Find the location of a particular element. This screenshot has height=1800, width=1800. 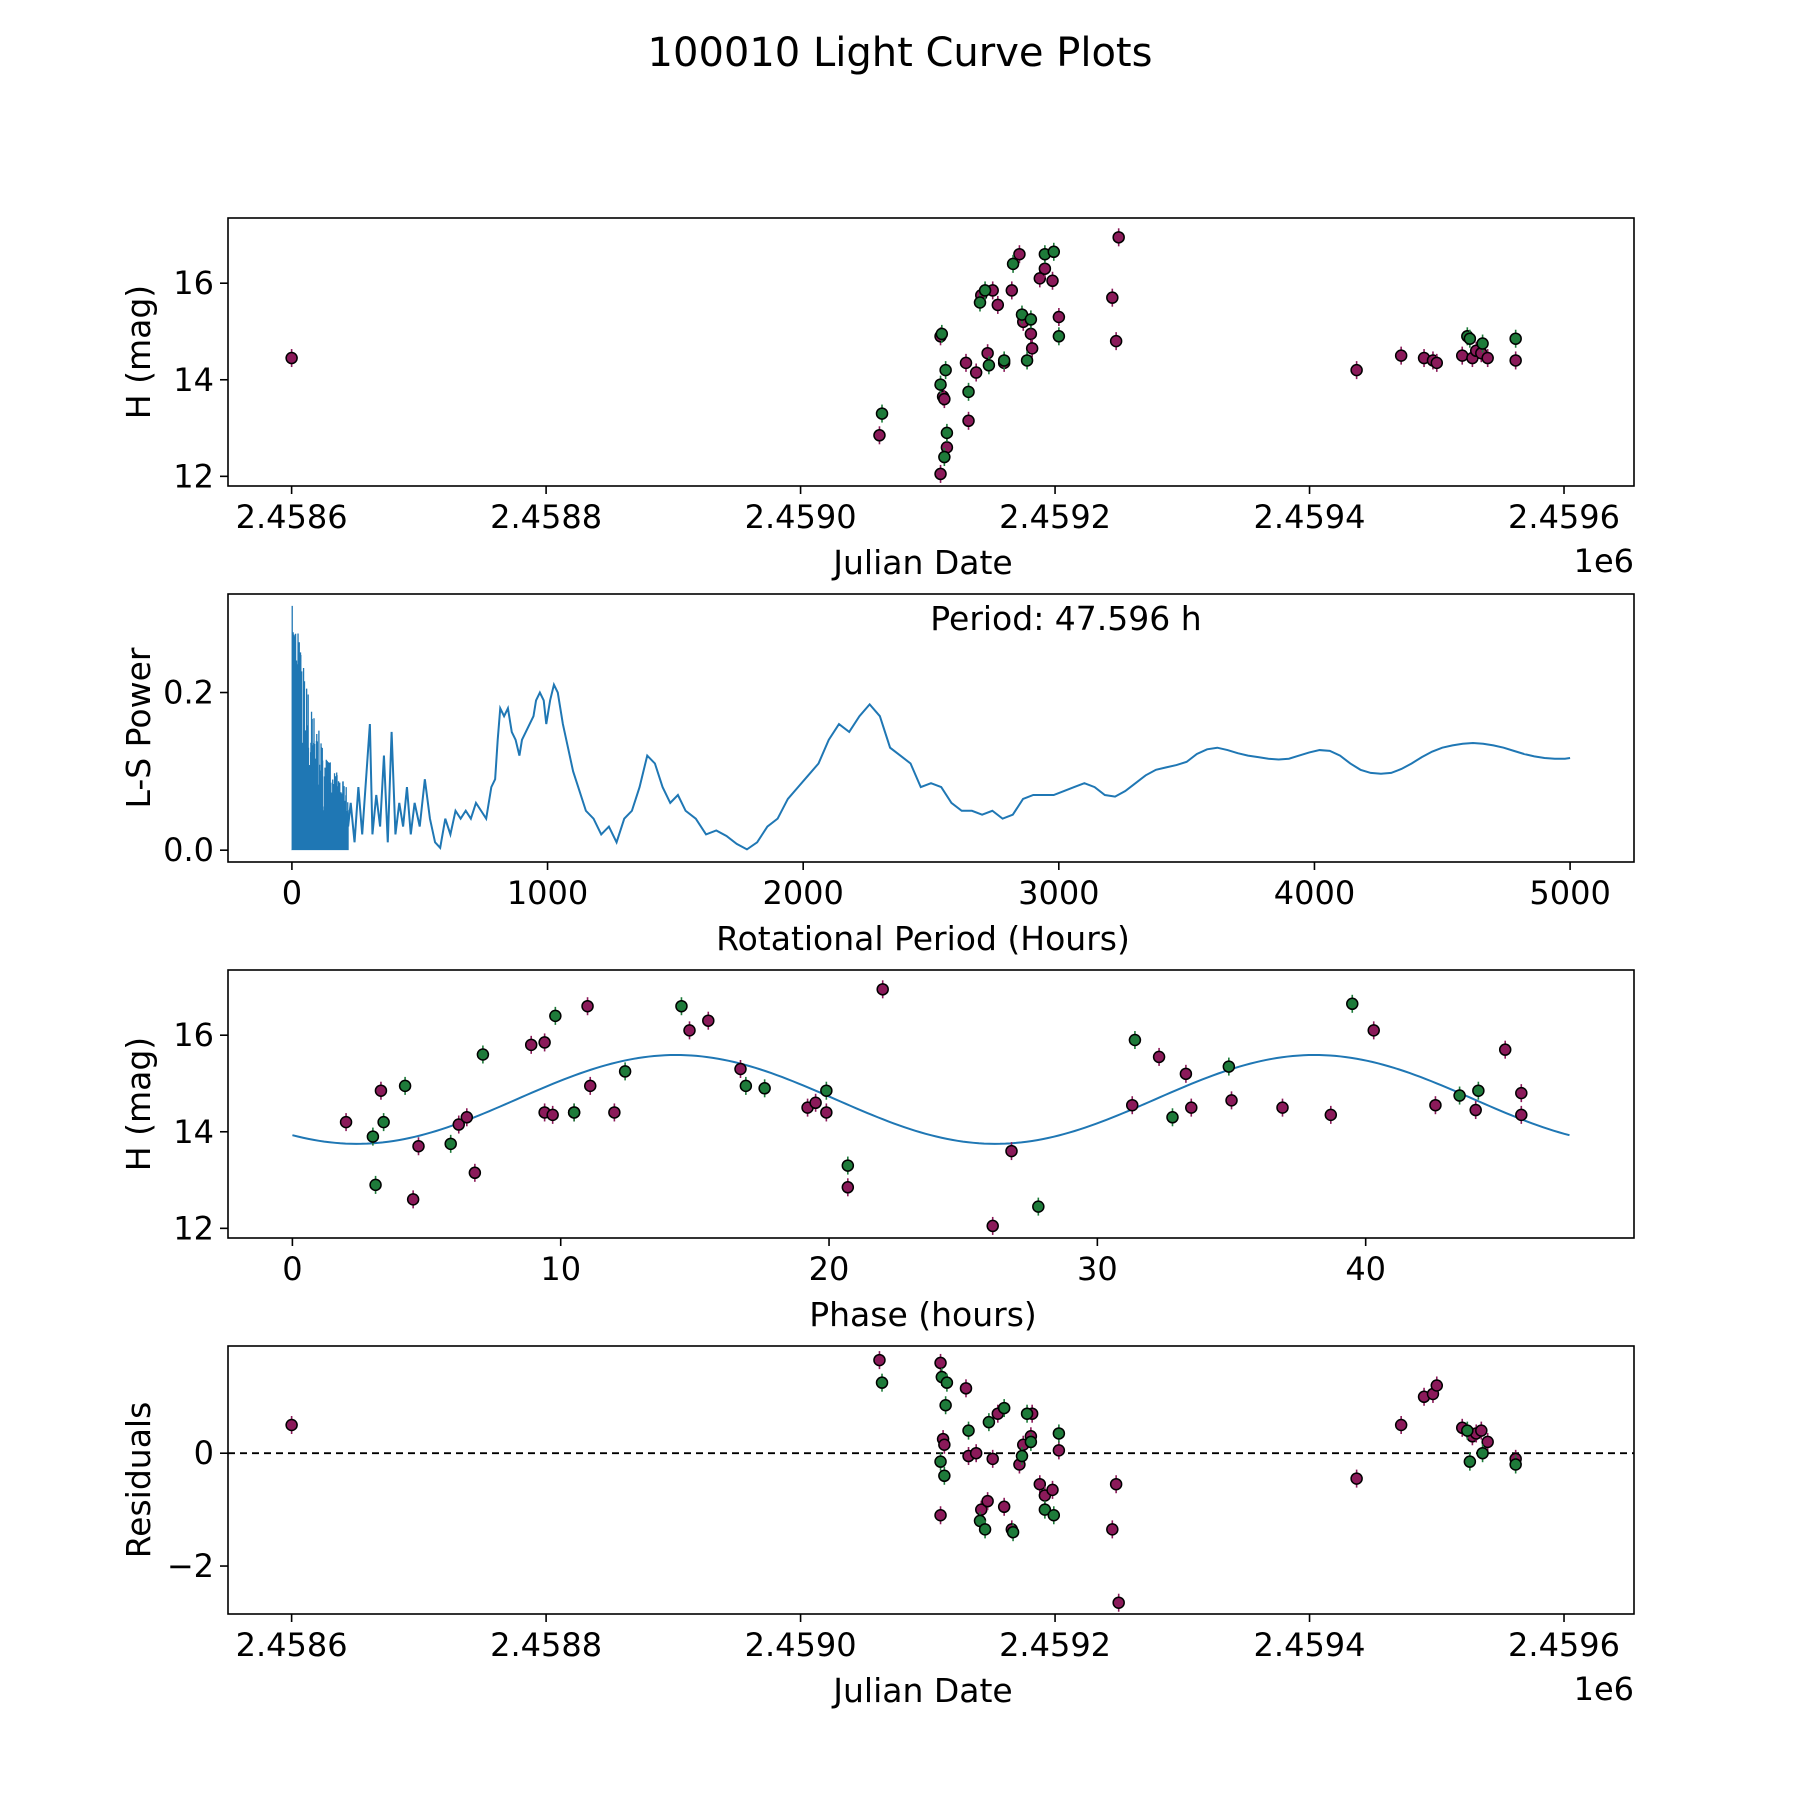

phased-xlabel: Phase (hours) is located at coordinates (923, 1314).